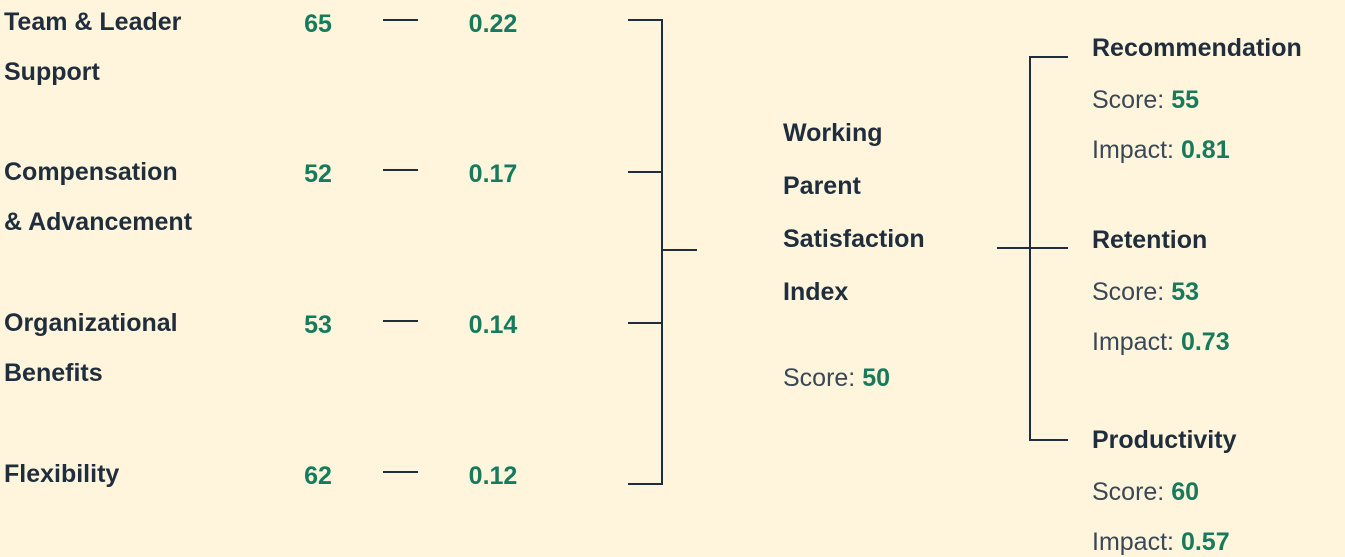 The height and width of the screenshot is (557, 1345). Describe the element at coordinates (318, 174) in the screenshot. I see `driver-score: 52` at that location.